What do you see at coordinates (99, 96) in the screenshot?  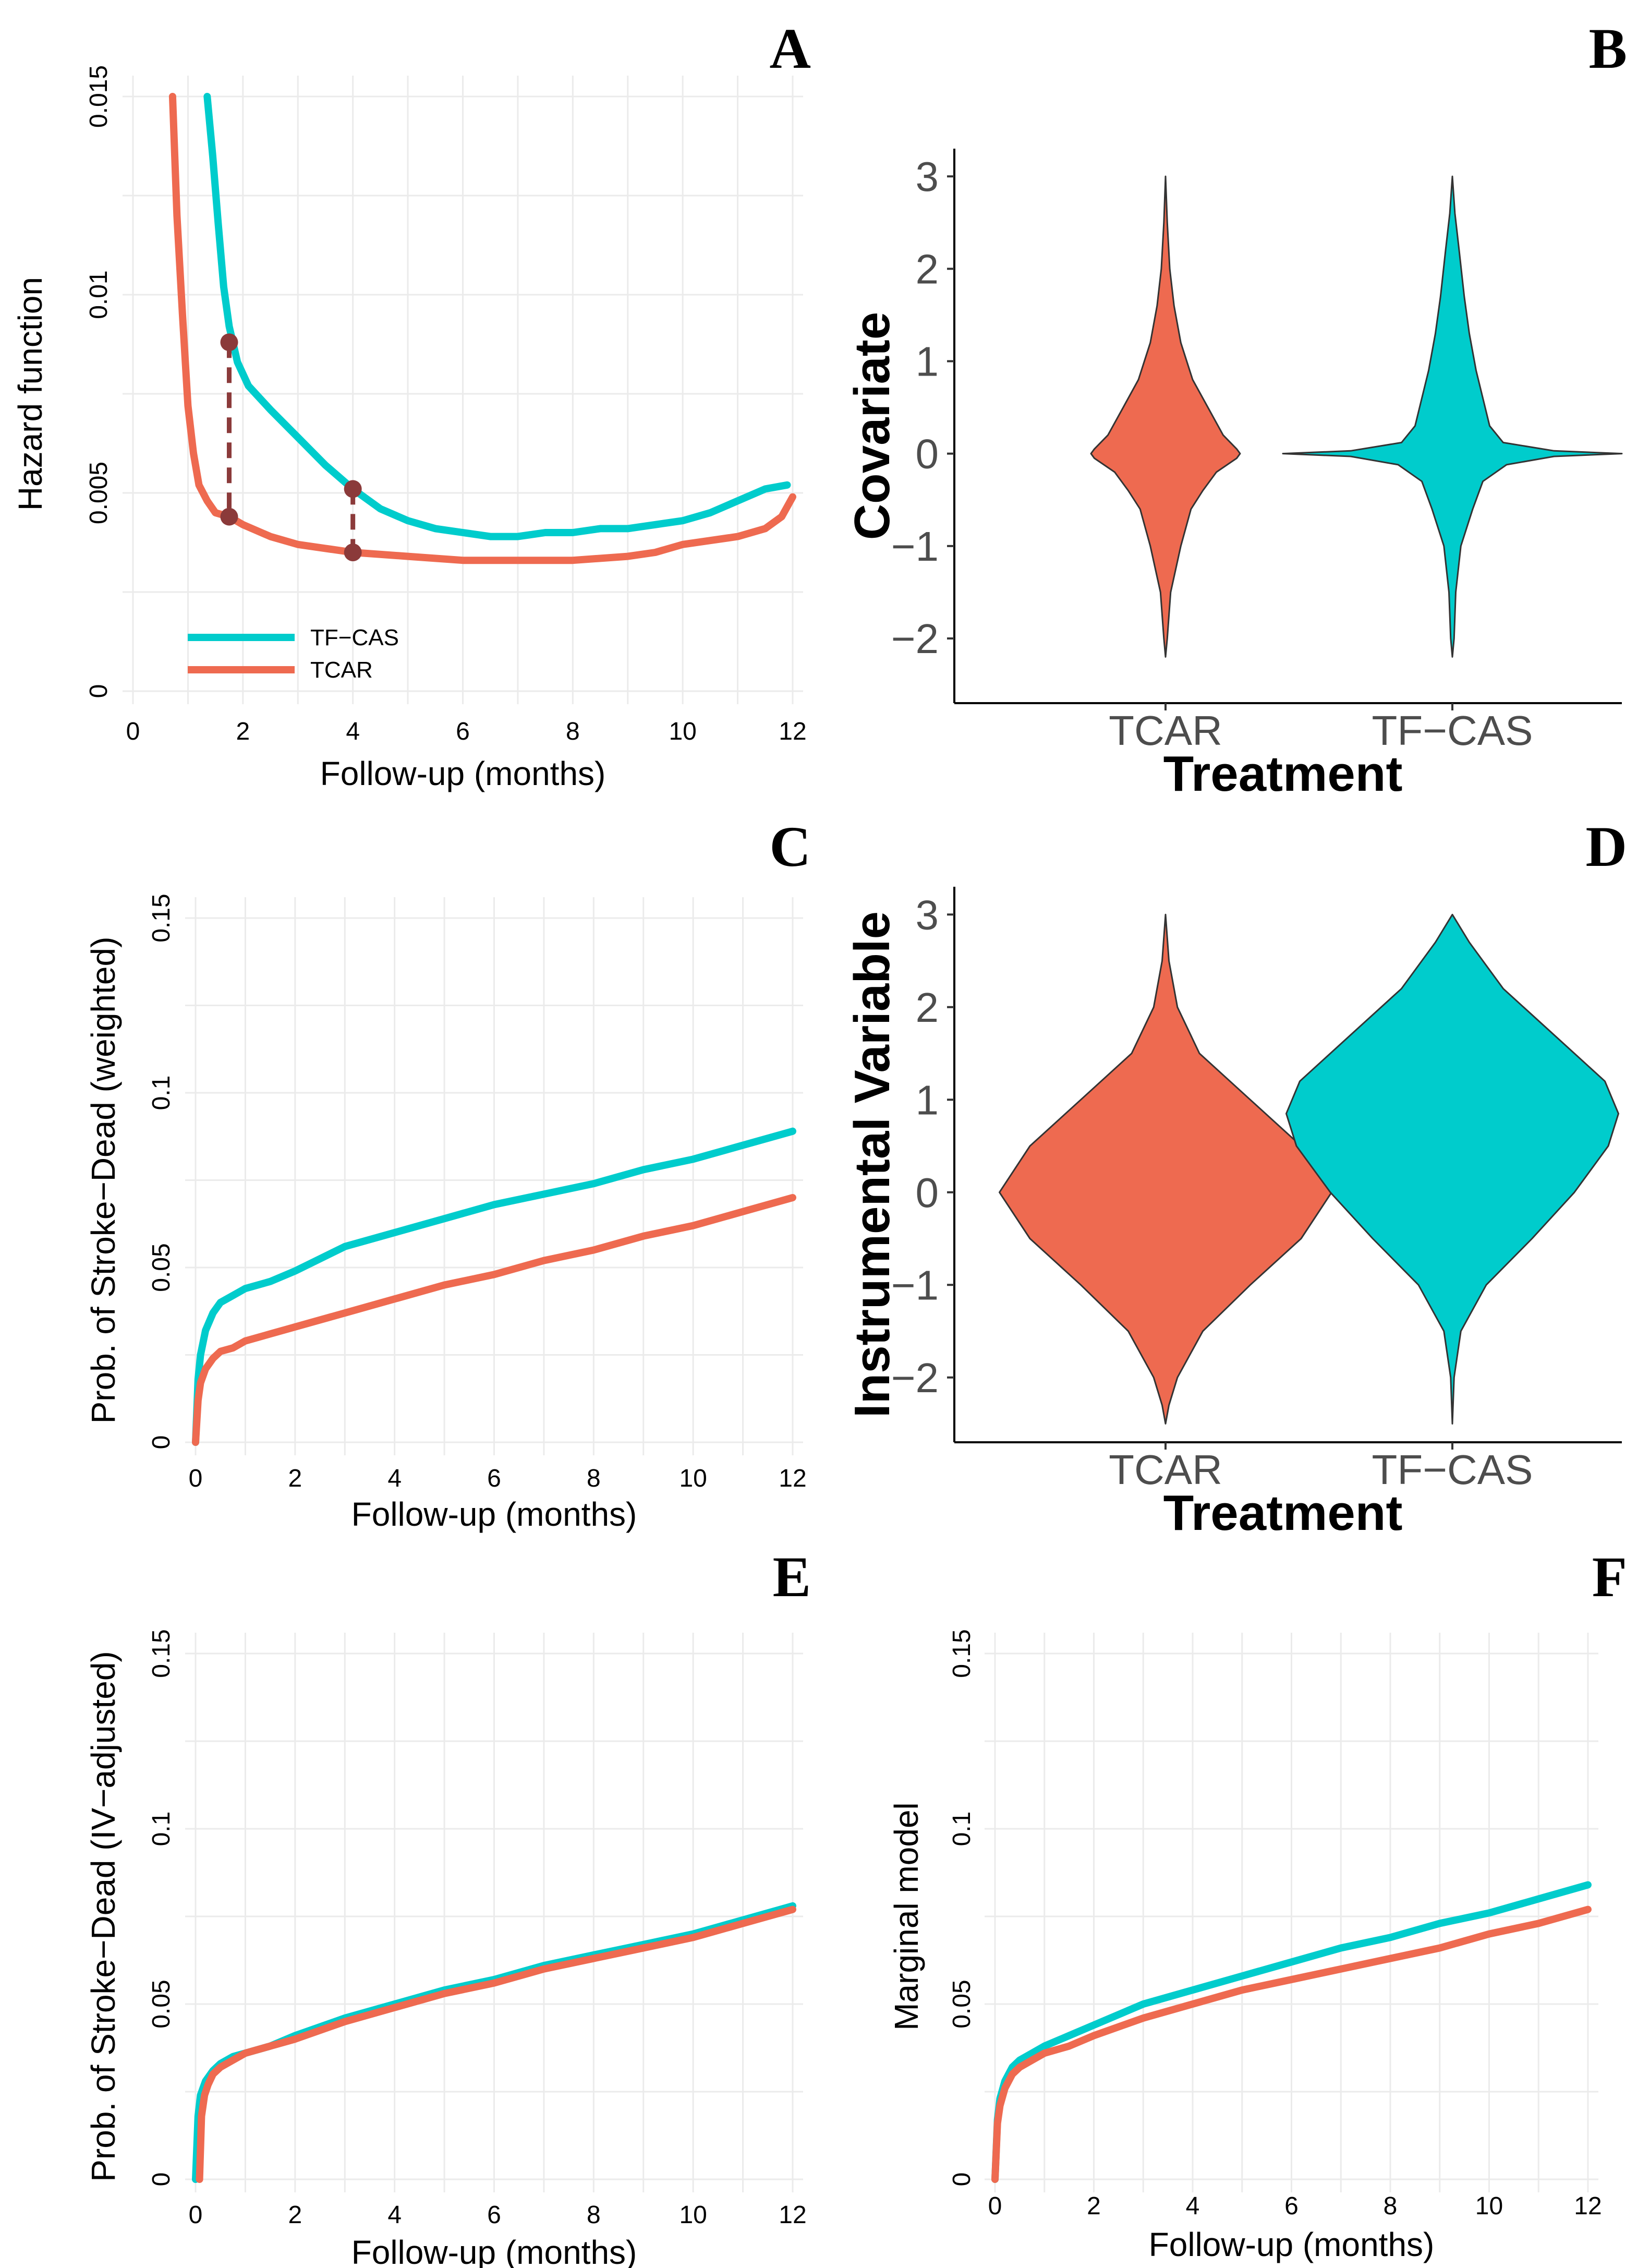 I see `y-tick-label: 0.015` at bounding box center [99, 96].